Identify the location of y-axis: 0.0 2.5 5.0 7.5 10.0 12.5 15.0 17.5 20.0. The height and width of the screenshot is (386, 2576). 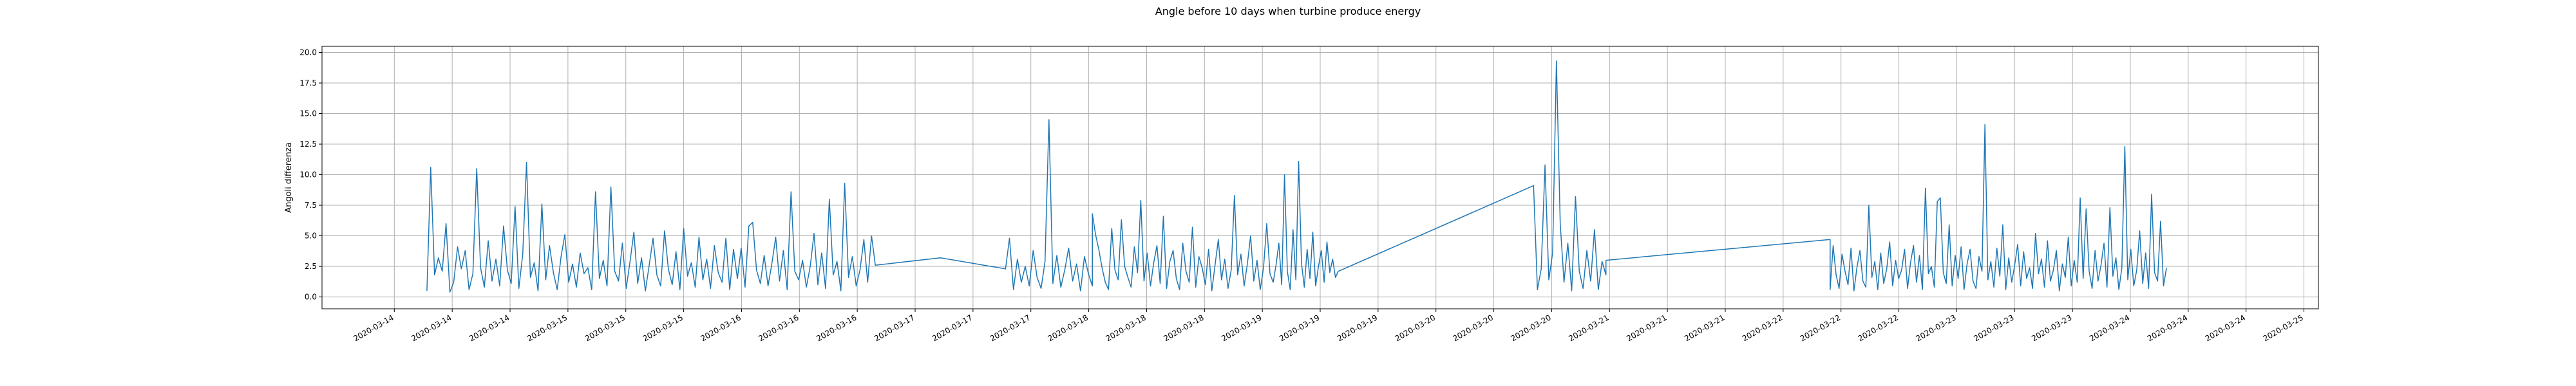
(310, 175).